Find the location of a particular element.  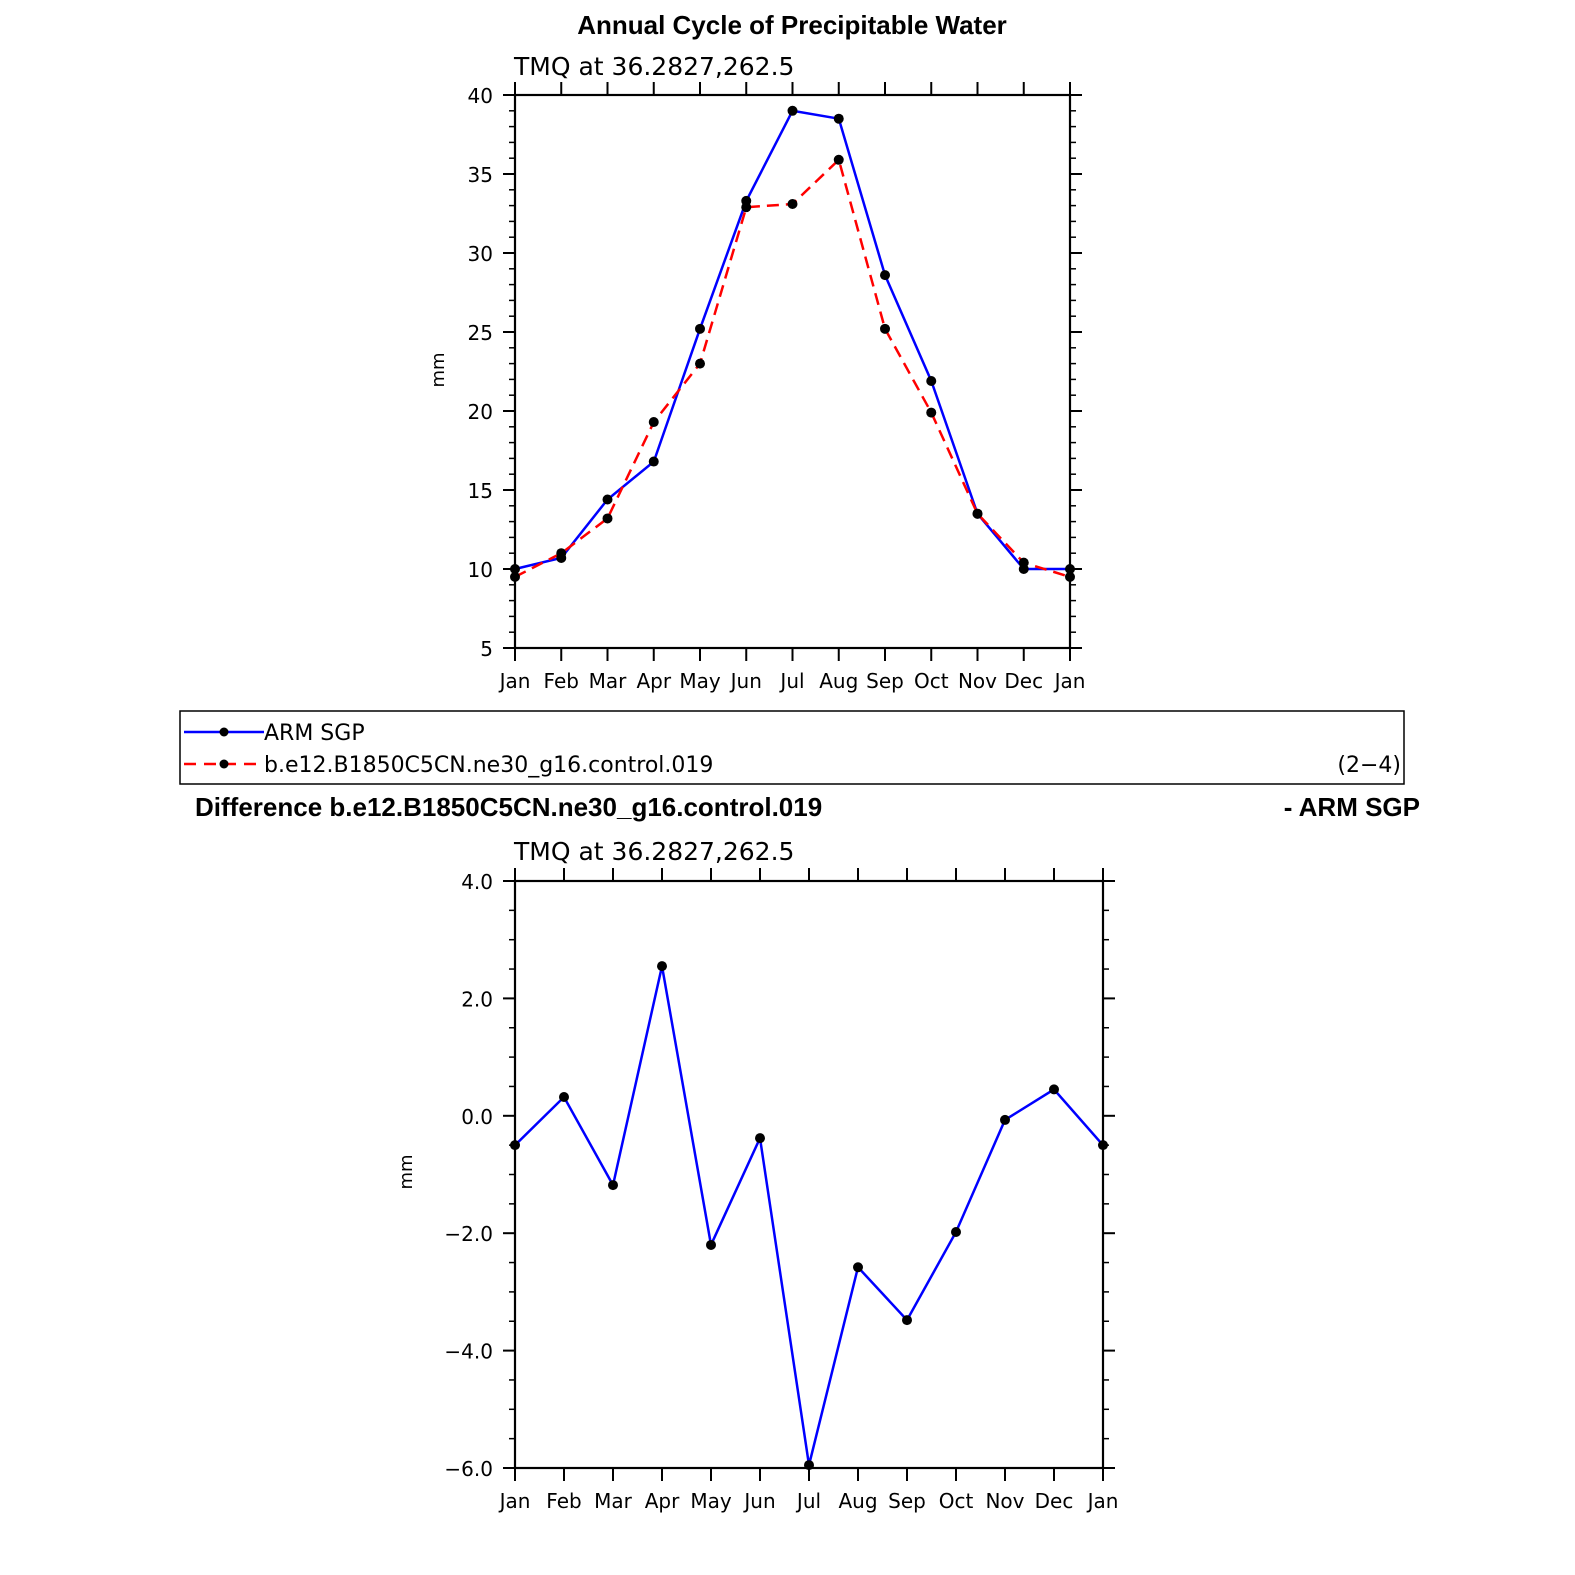

top-xtick-label: Jul is located at coordinates (791, 681).